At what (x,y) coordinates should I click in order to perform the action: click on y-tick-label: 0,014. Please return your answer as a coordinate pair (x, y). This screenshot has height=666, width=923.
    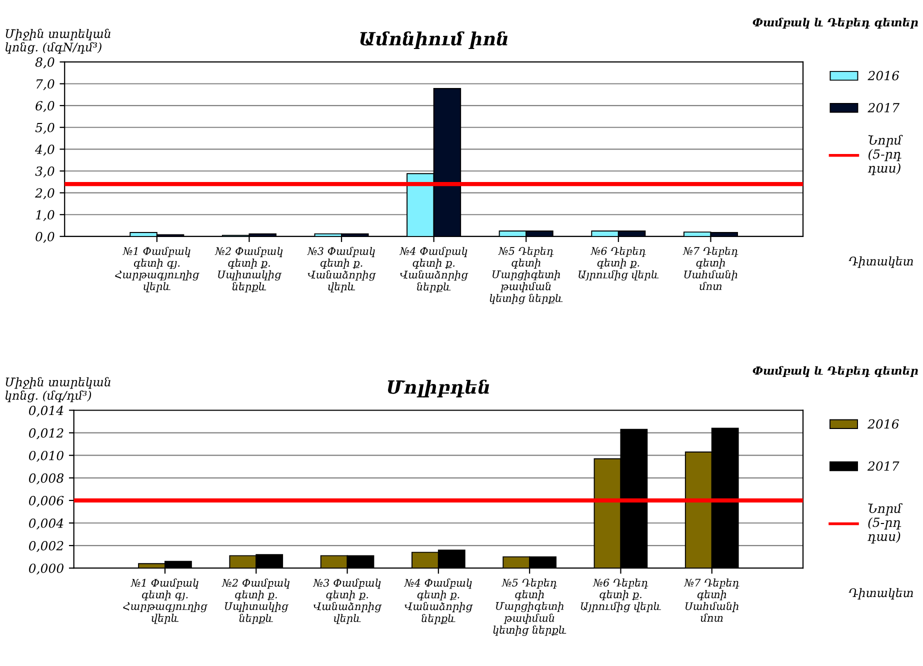
    Looking at the image, I should click on (46, 411).